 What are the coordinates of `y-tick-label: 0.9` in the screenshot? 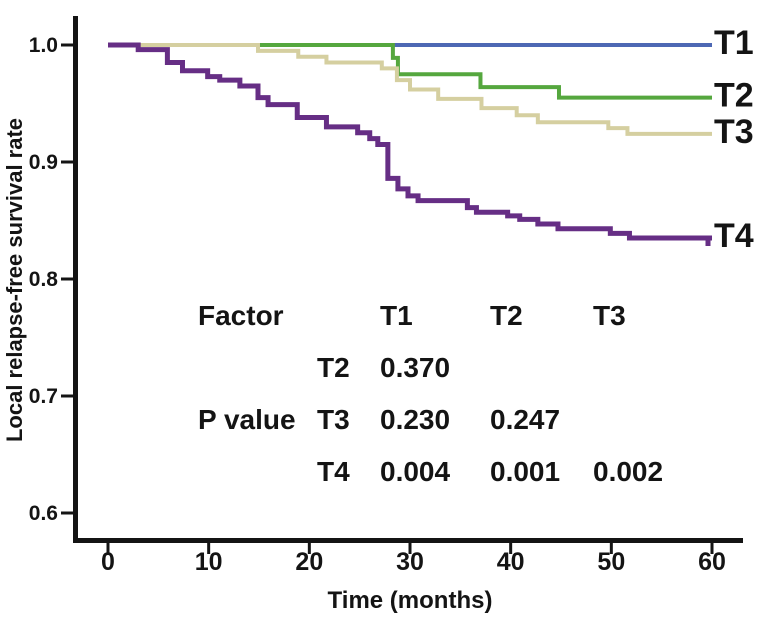 It's located at (43, 162).